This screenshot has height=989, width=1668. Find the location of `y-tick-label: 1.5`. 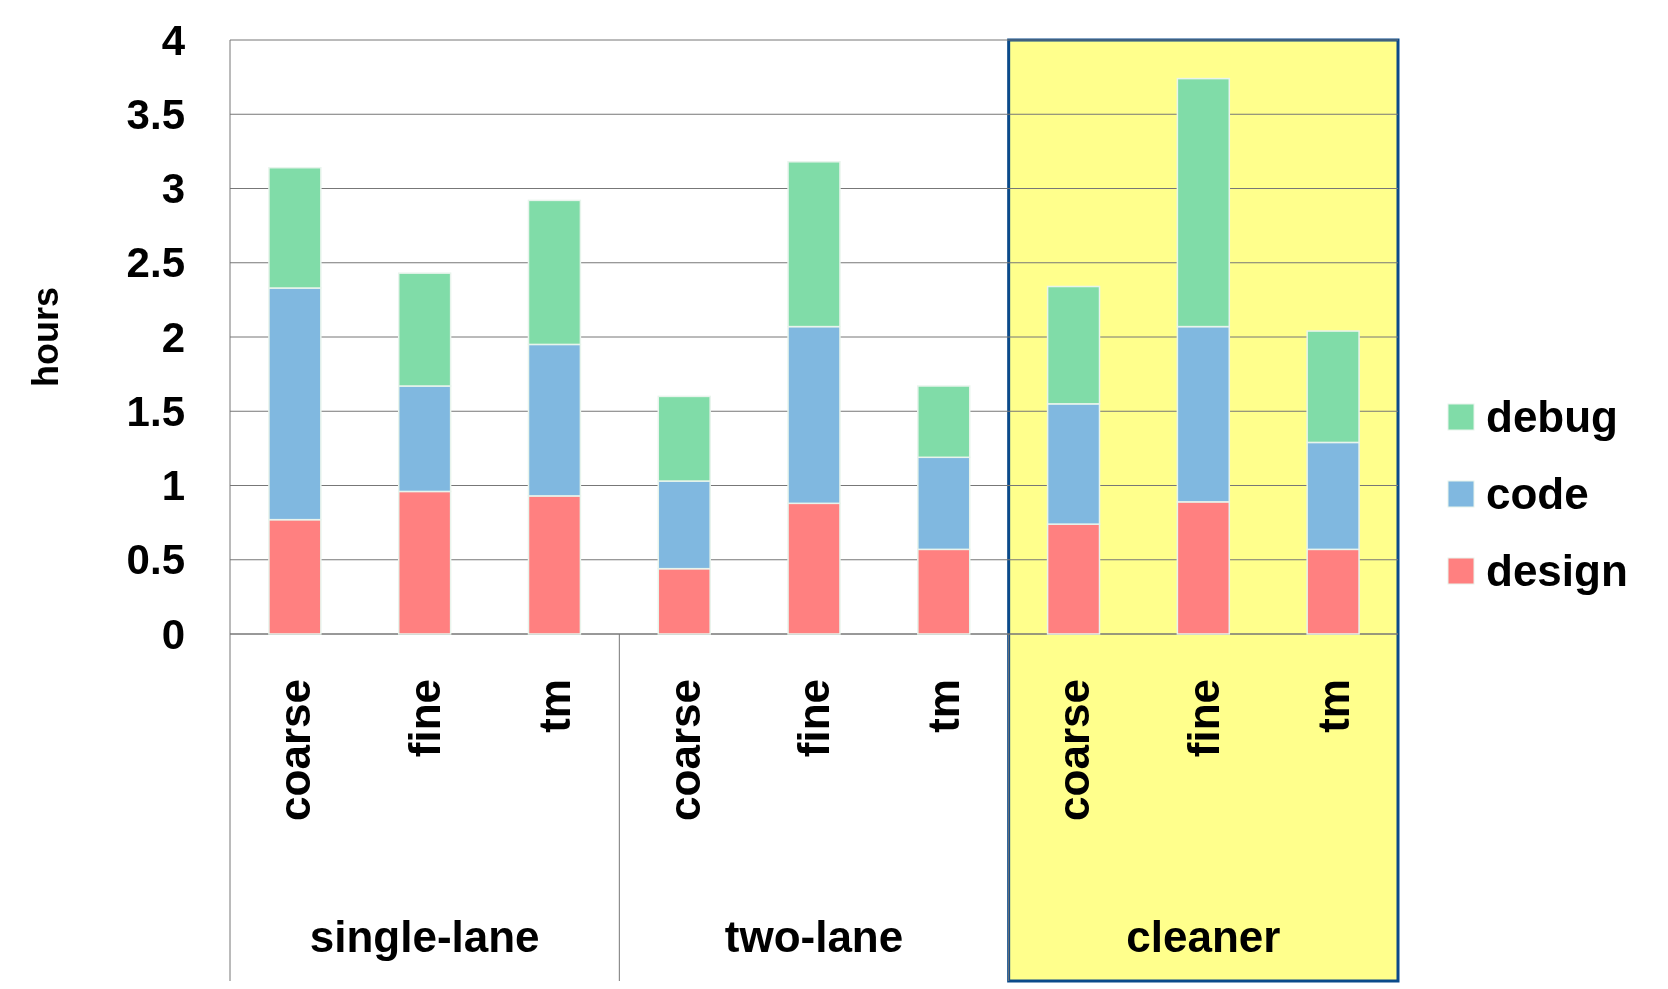

y-tick-label: 1.5 is located at coordinates (155, 411).